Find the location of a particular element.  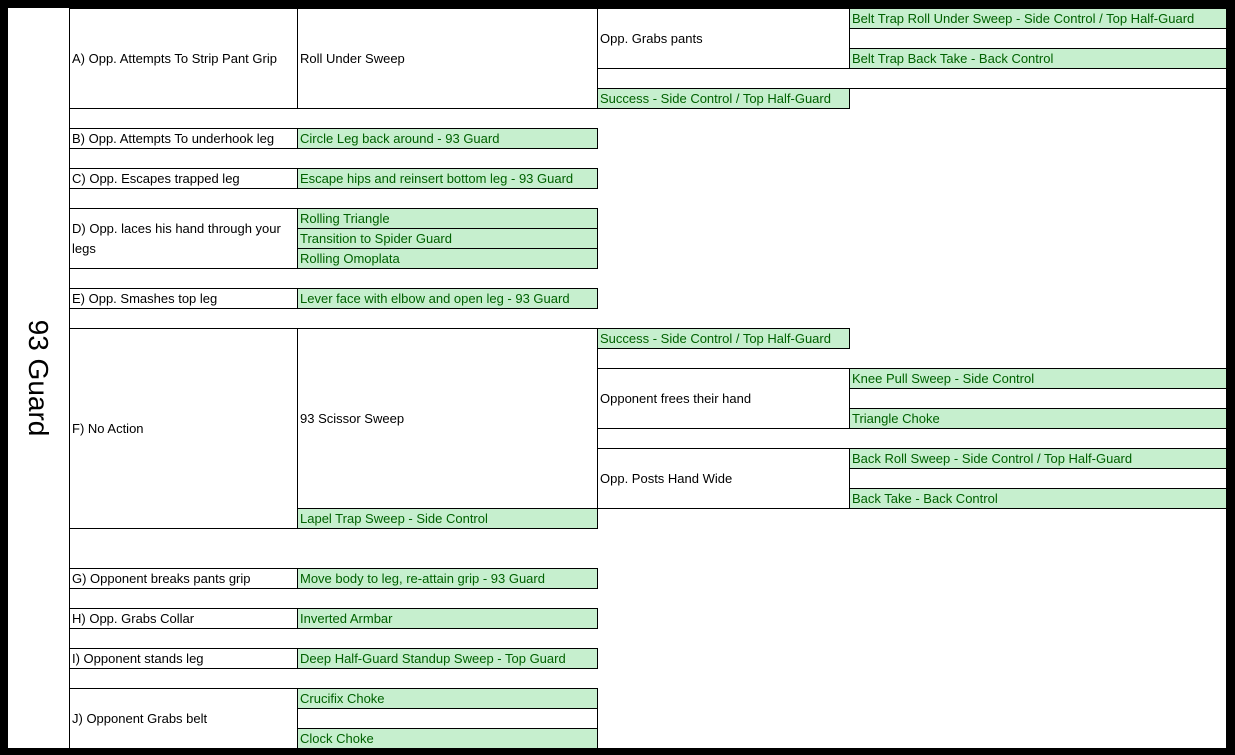

title-cell: 93 Guard is located at coordinates (38, 378).